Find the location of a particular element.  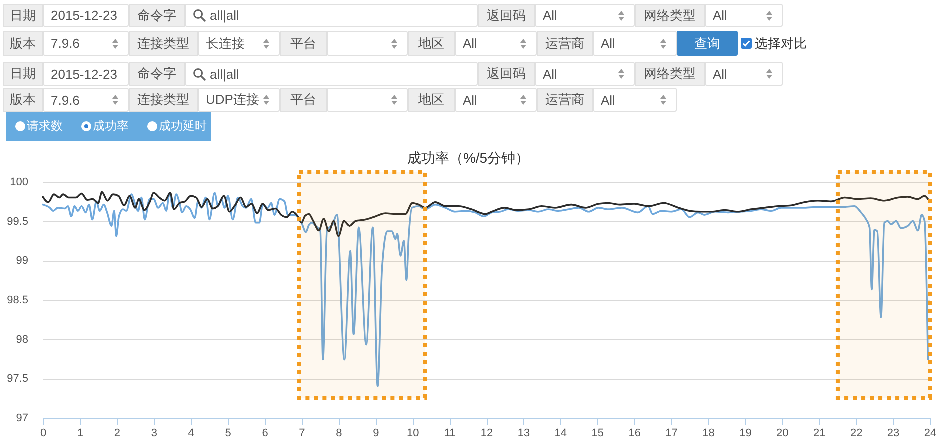

dropdown: 长连接 is located at coordinates (239, 43).